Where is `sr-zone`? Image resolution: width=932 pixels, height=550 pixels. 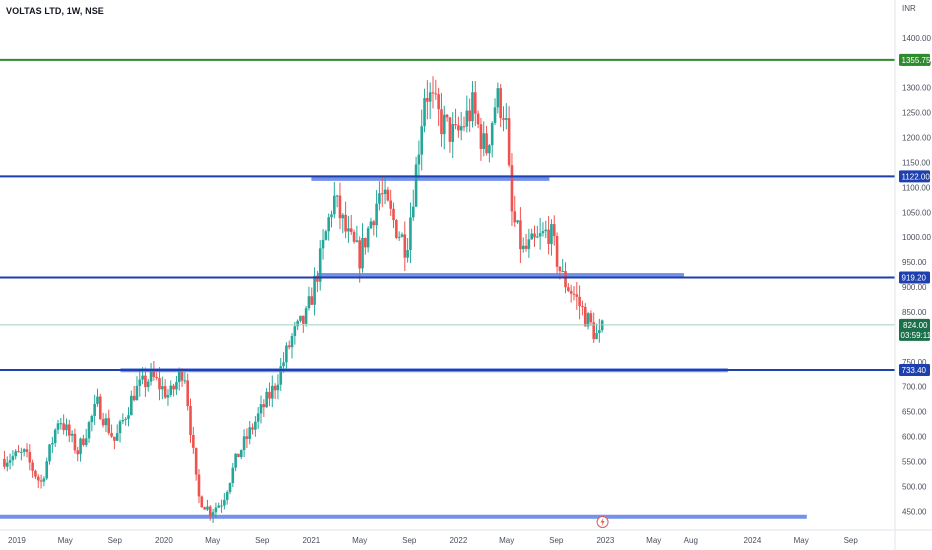 sr-zone is located at coordinates (500, 275).